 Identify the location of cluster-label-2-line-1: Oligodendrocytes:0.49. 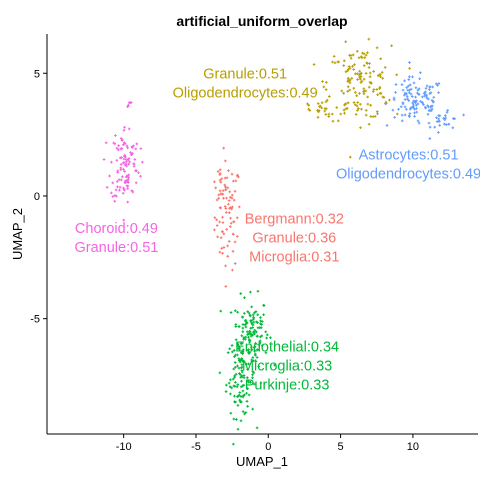
(408, 175).